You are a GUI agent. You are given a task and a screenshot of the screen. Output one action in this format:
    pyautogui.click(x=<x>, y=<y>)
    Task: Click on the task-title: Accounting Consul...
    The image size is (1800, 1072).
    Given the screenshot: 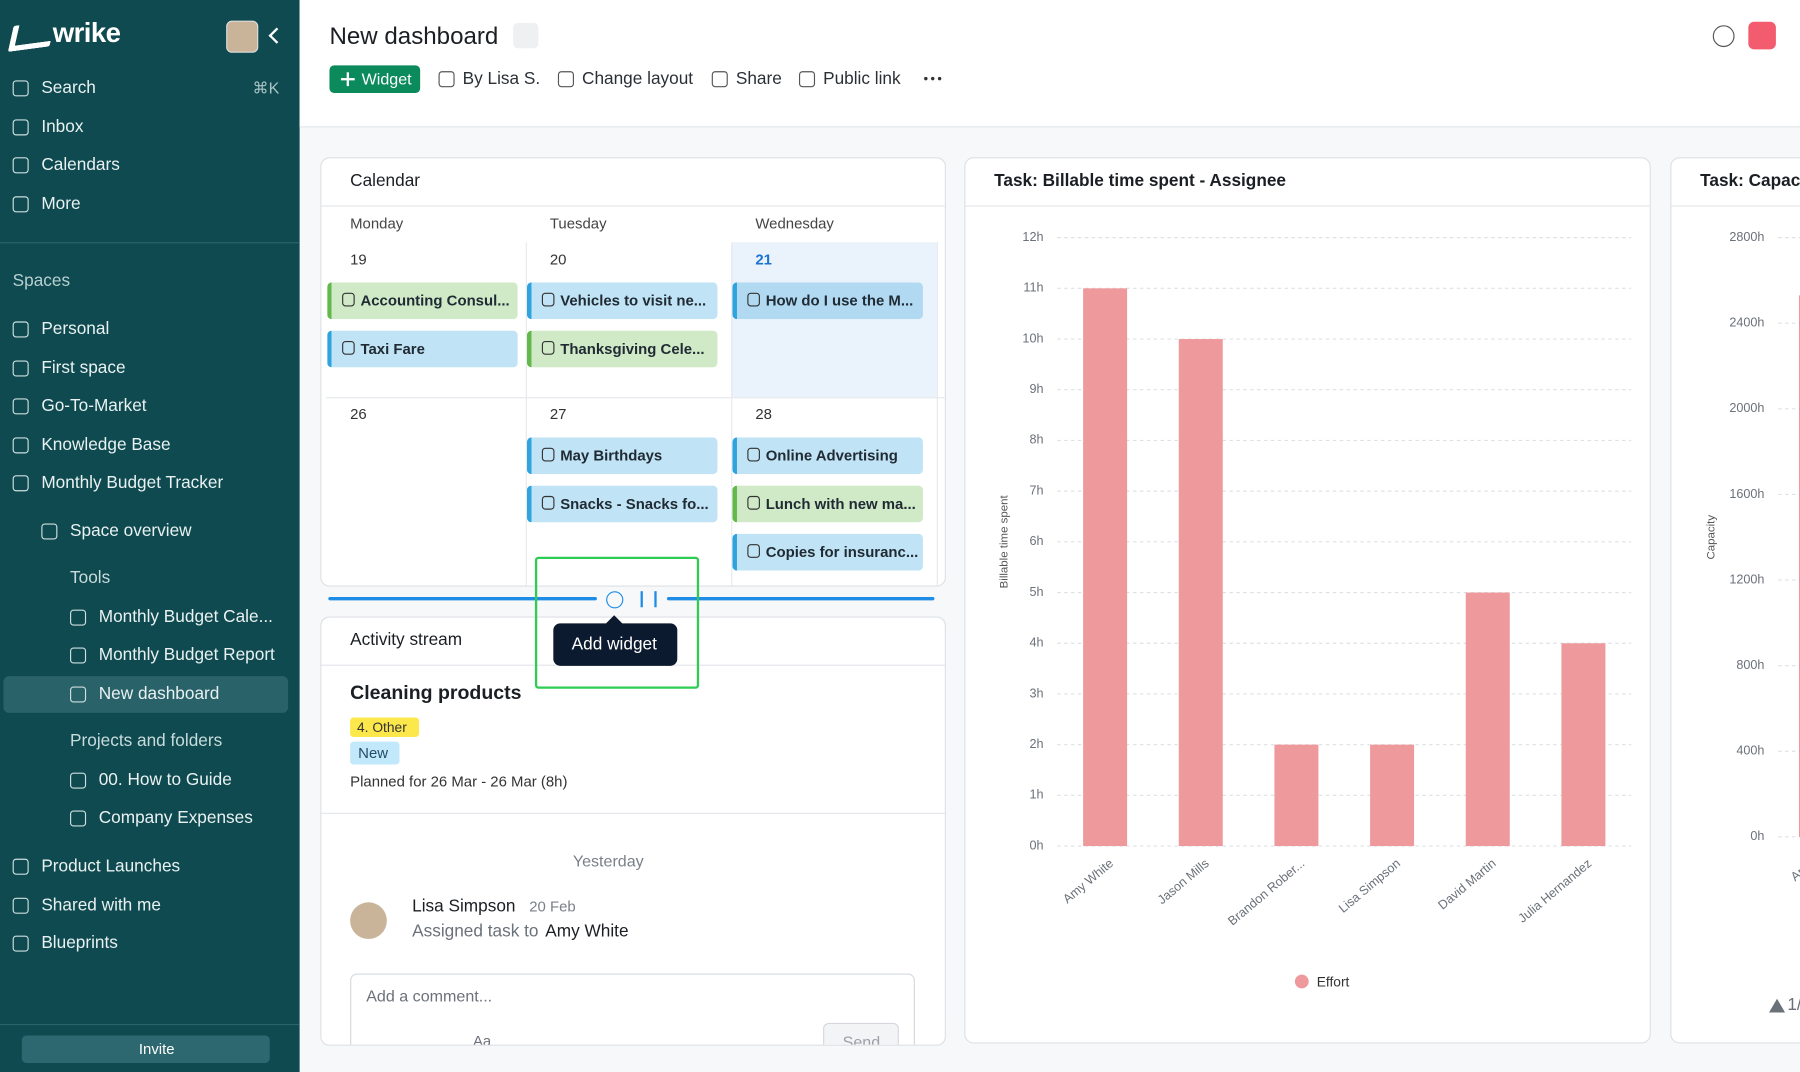 What is the action you would take?
    pyautogui.click(x=435, y=300)
    